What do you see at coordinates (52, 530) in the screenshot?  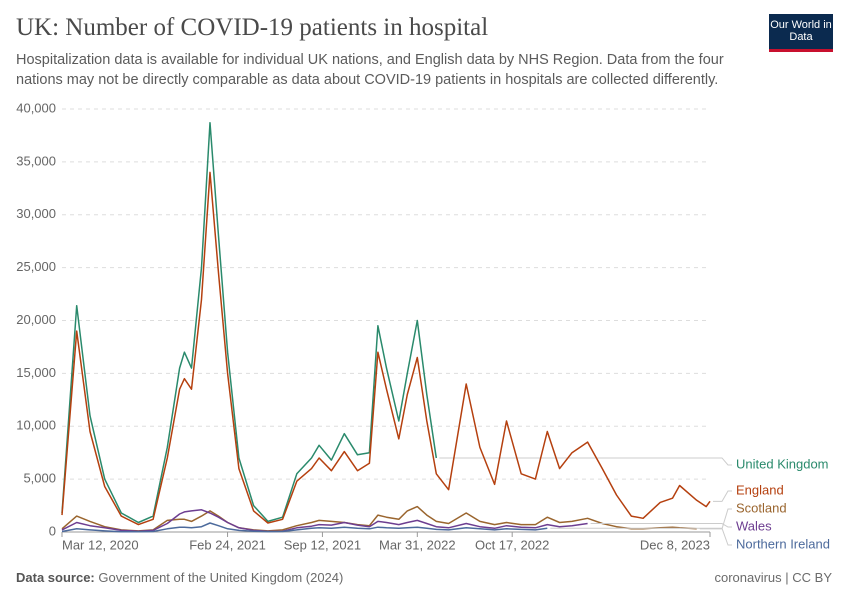 I see `y-tick-label: 0` at bounding box center [52, 530].